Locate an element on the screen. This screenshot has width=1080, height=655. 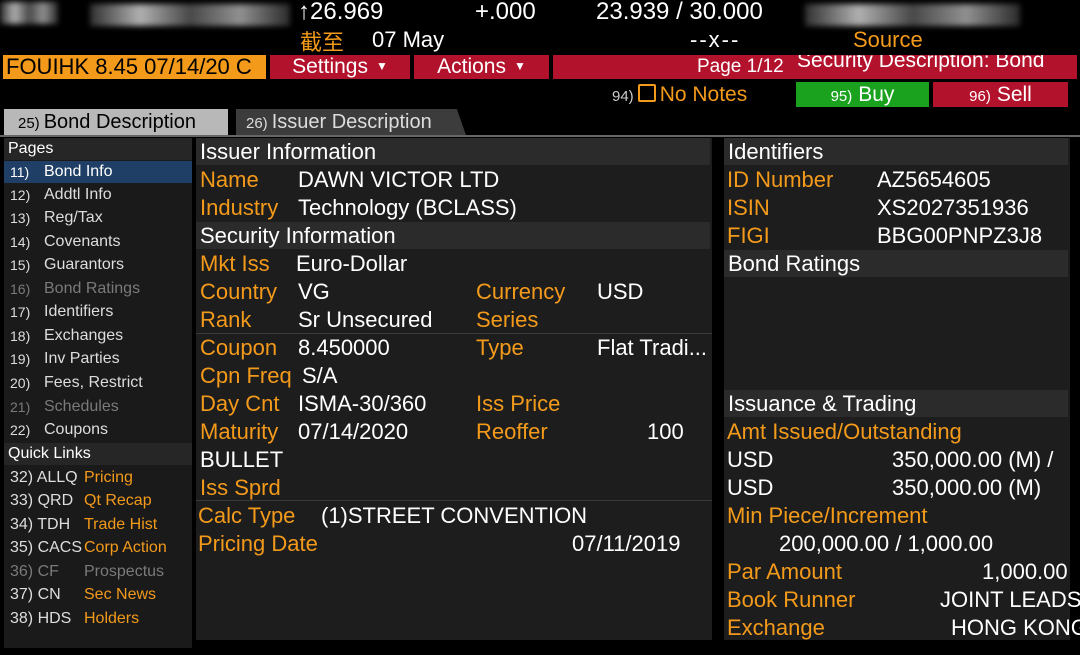
sidebar-item-bond-ratings: 16) Bond Ratings is located at coordinates (98, 289).